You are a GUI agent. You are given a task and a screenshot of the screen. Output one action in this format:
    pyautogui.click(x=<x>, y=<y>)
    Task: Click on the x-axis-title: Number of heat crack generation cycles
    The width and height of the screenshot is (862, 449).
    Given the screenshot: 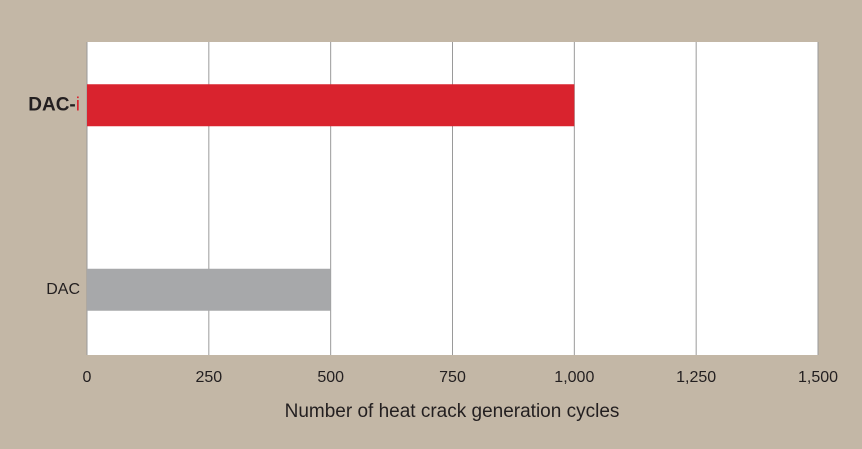 What is the action you would take?
    pyautogui.click(x=452, y=411)
    